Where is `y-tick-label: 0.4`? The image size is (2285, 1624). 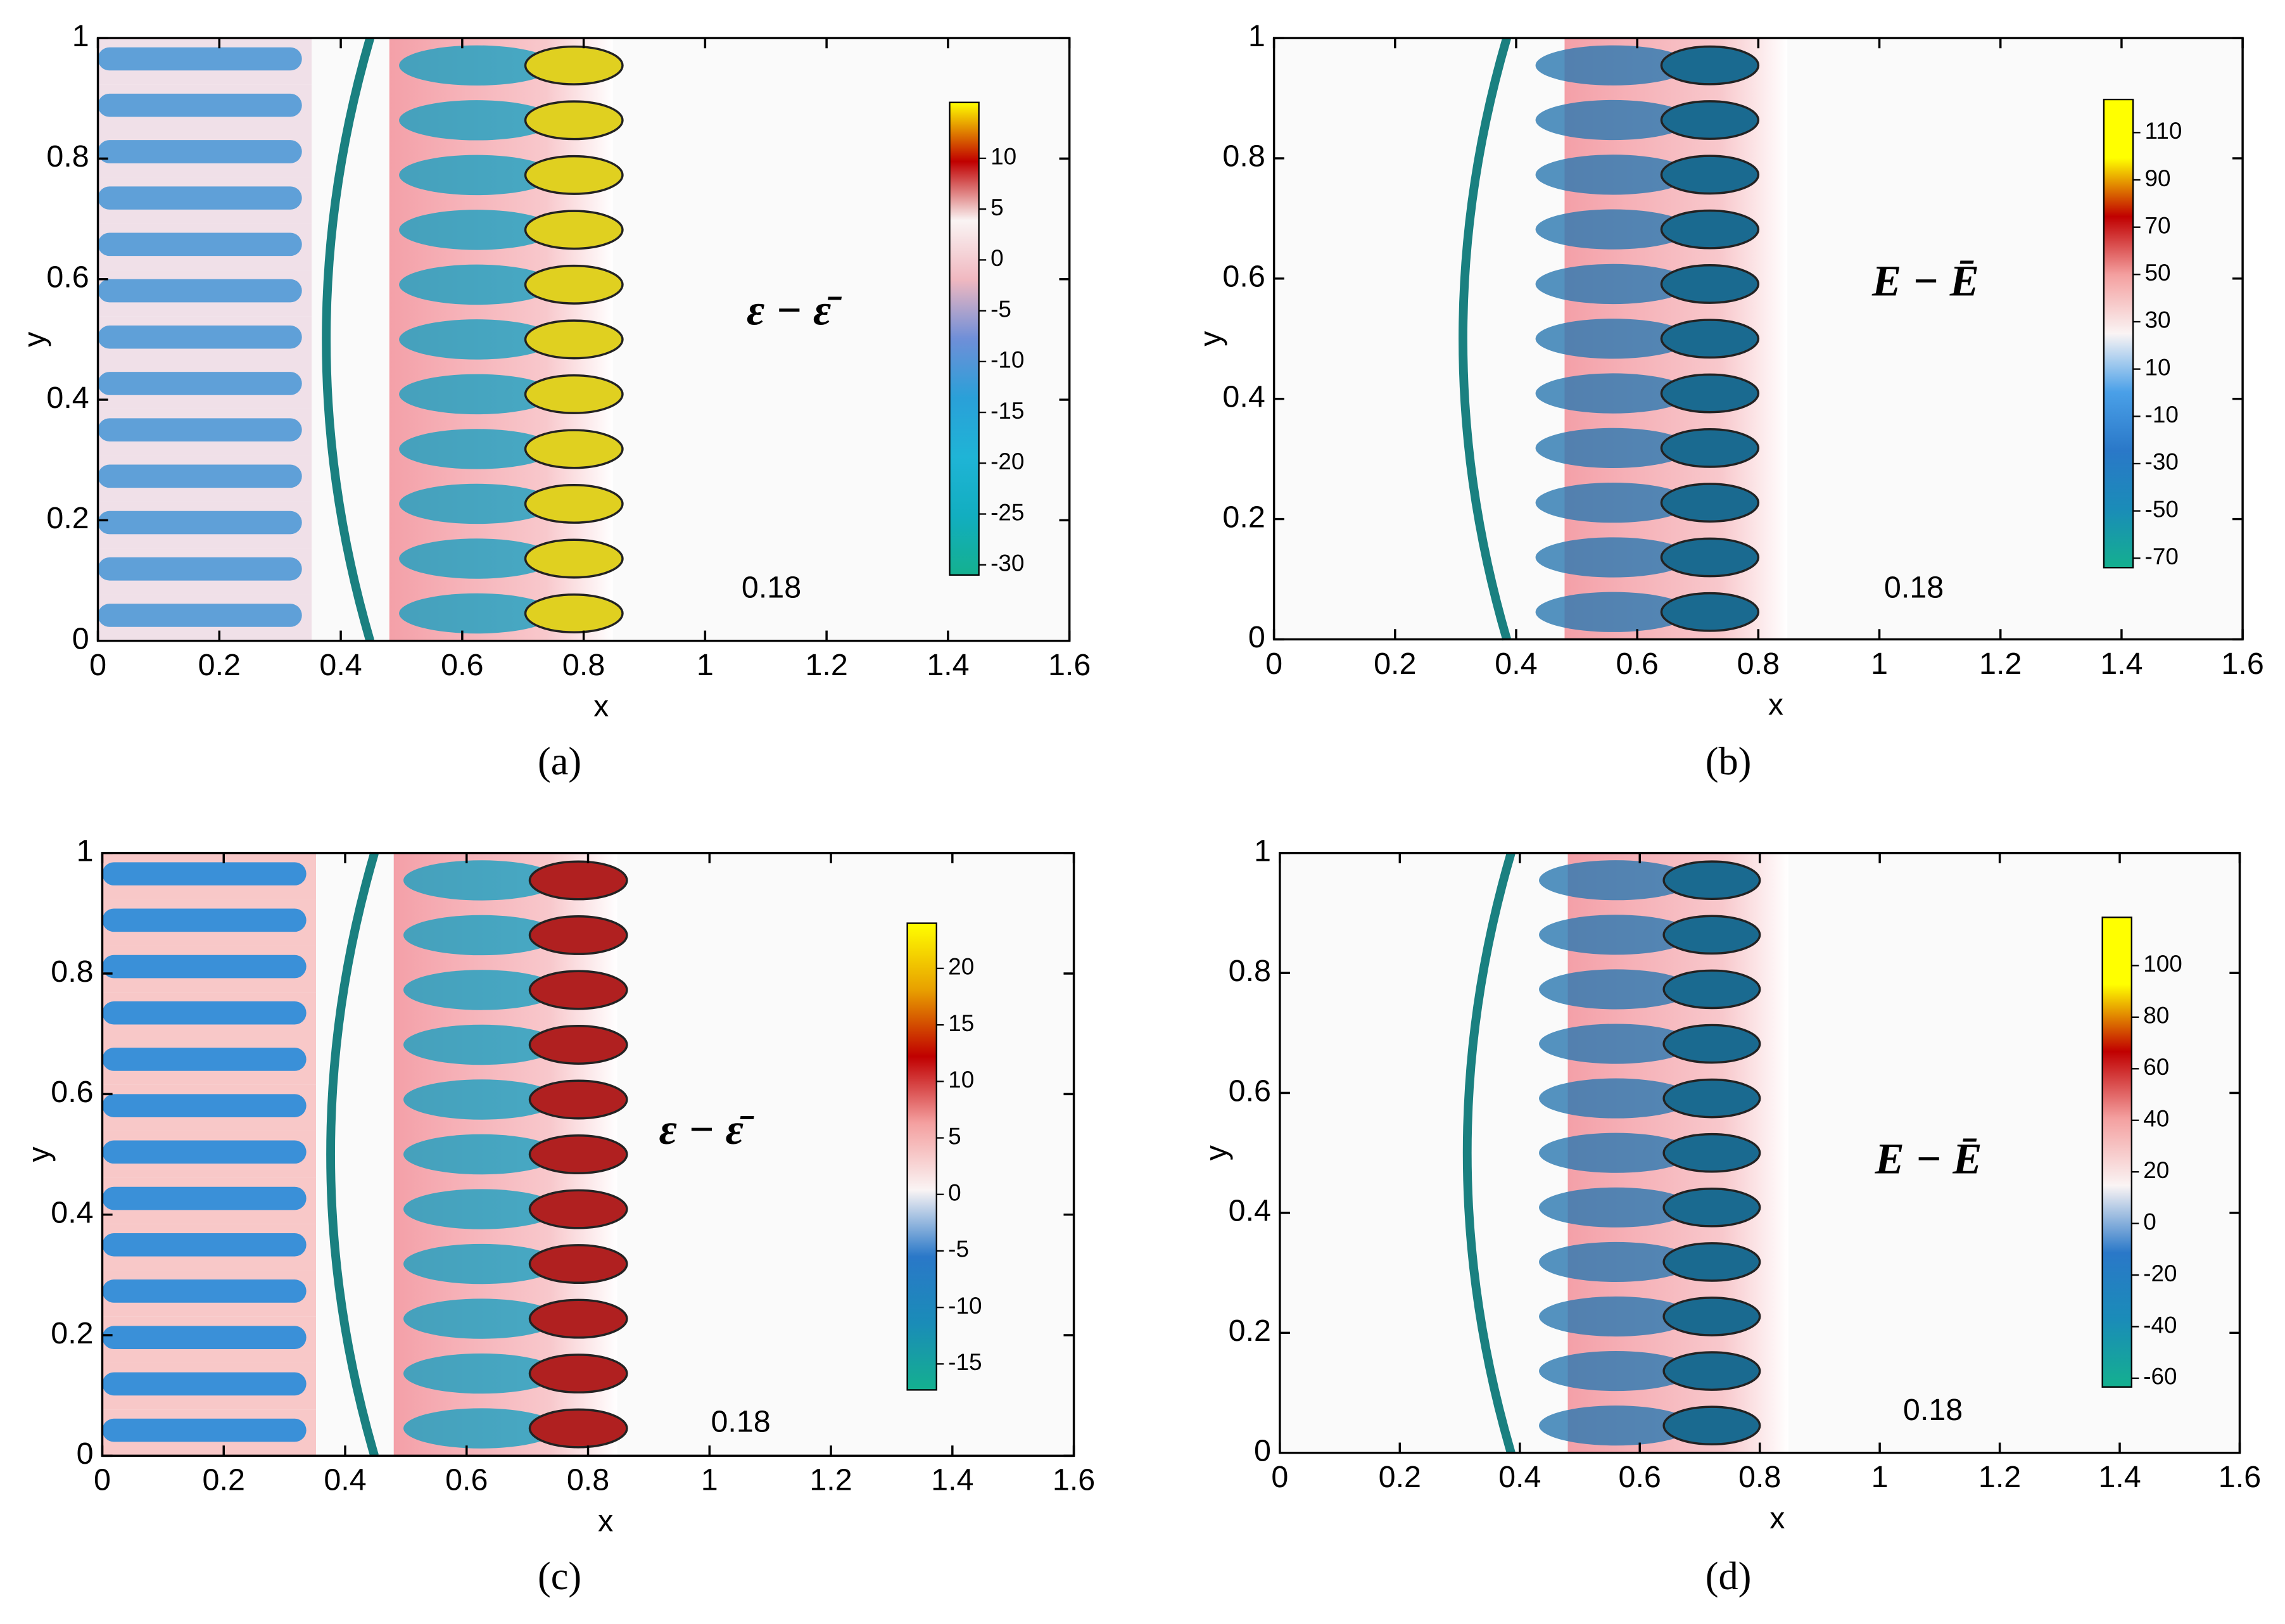 y-tick-label: 0.4 is located at coordinates (72, 1212).